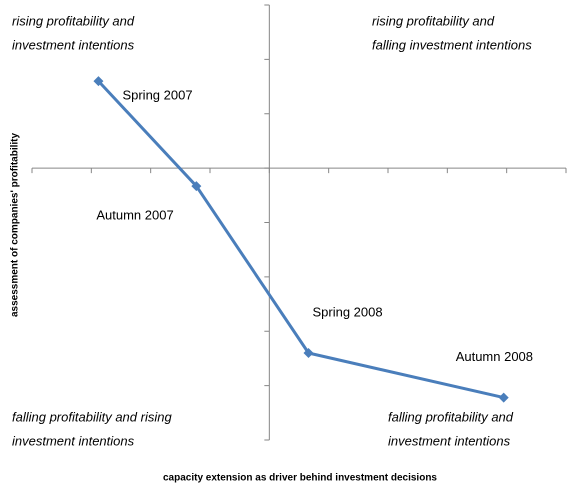 The width and height of the screenshot is (569, 486). What do you see at coordinates (134, 215) in the screenshot?
I see `point-label: Autumn 2007` at bounding box center [134, 215].